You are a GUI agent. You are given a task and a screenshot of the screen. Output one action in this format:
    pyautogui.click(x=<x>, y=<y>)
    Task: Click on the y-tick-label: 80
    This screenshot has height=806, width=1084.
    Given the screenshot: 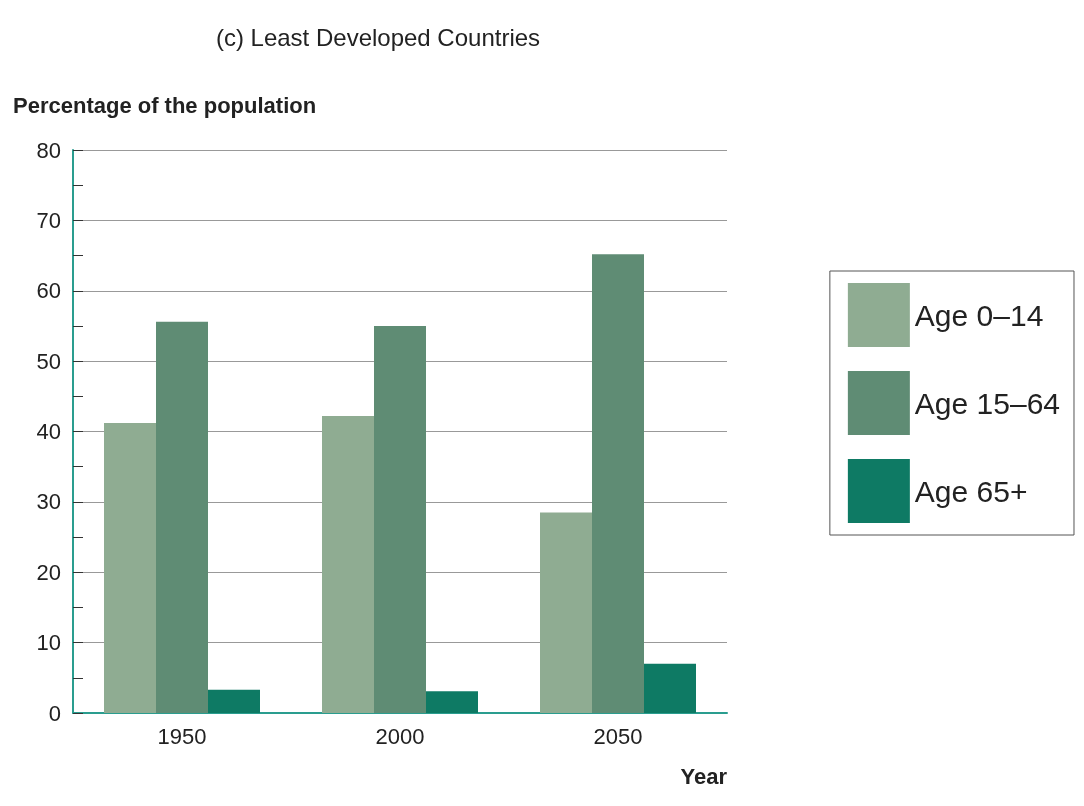 What is the action you would take?
    pyautogui.click(x=48, y=150)
    